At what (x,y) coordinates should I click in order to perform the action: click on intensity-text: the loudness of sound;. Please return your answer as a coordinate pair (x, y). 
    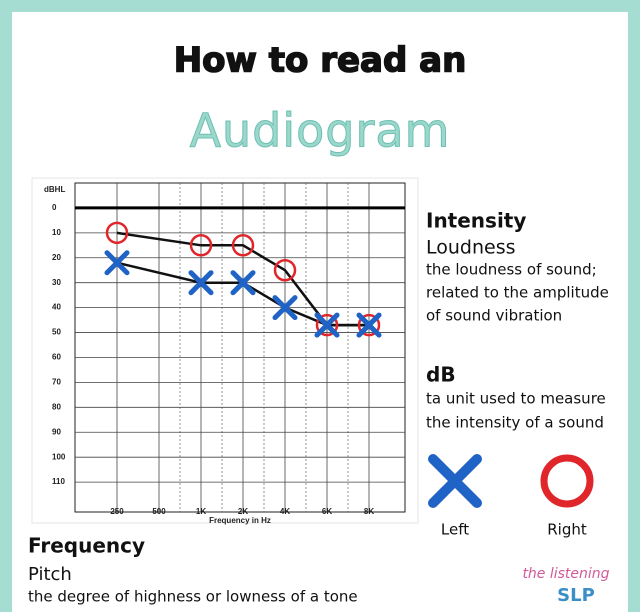
    Looking at the image, I should click on (511, 270).